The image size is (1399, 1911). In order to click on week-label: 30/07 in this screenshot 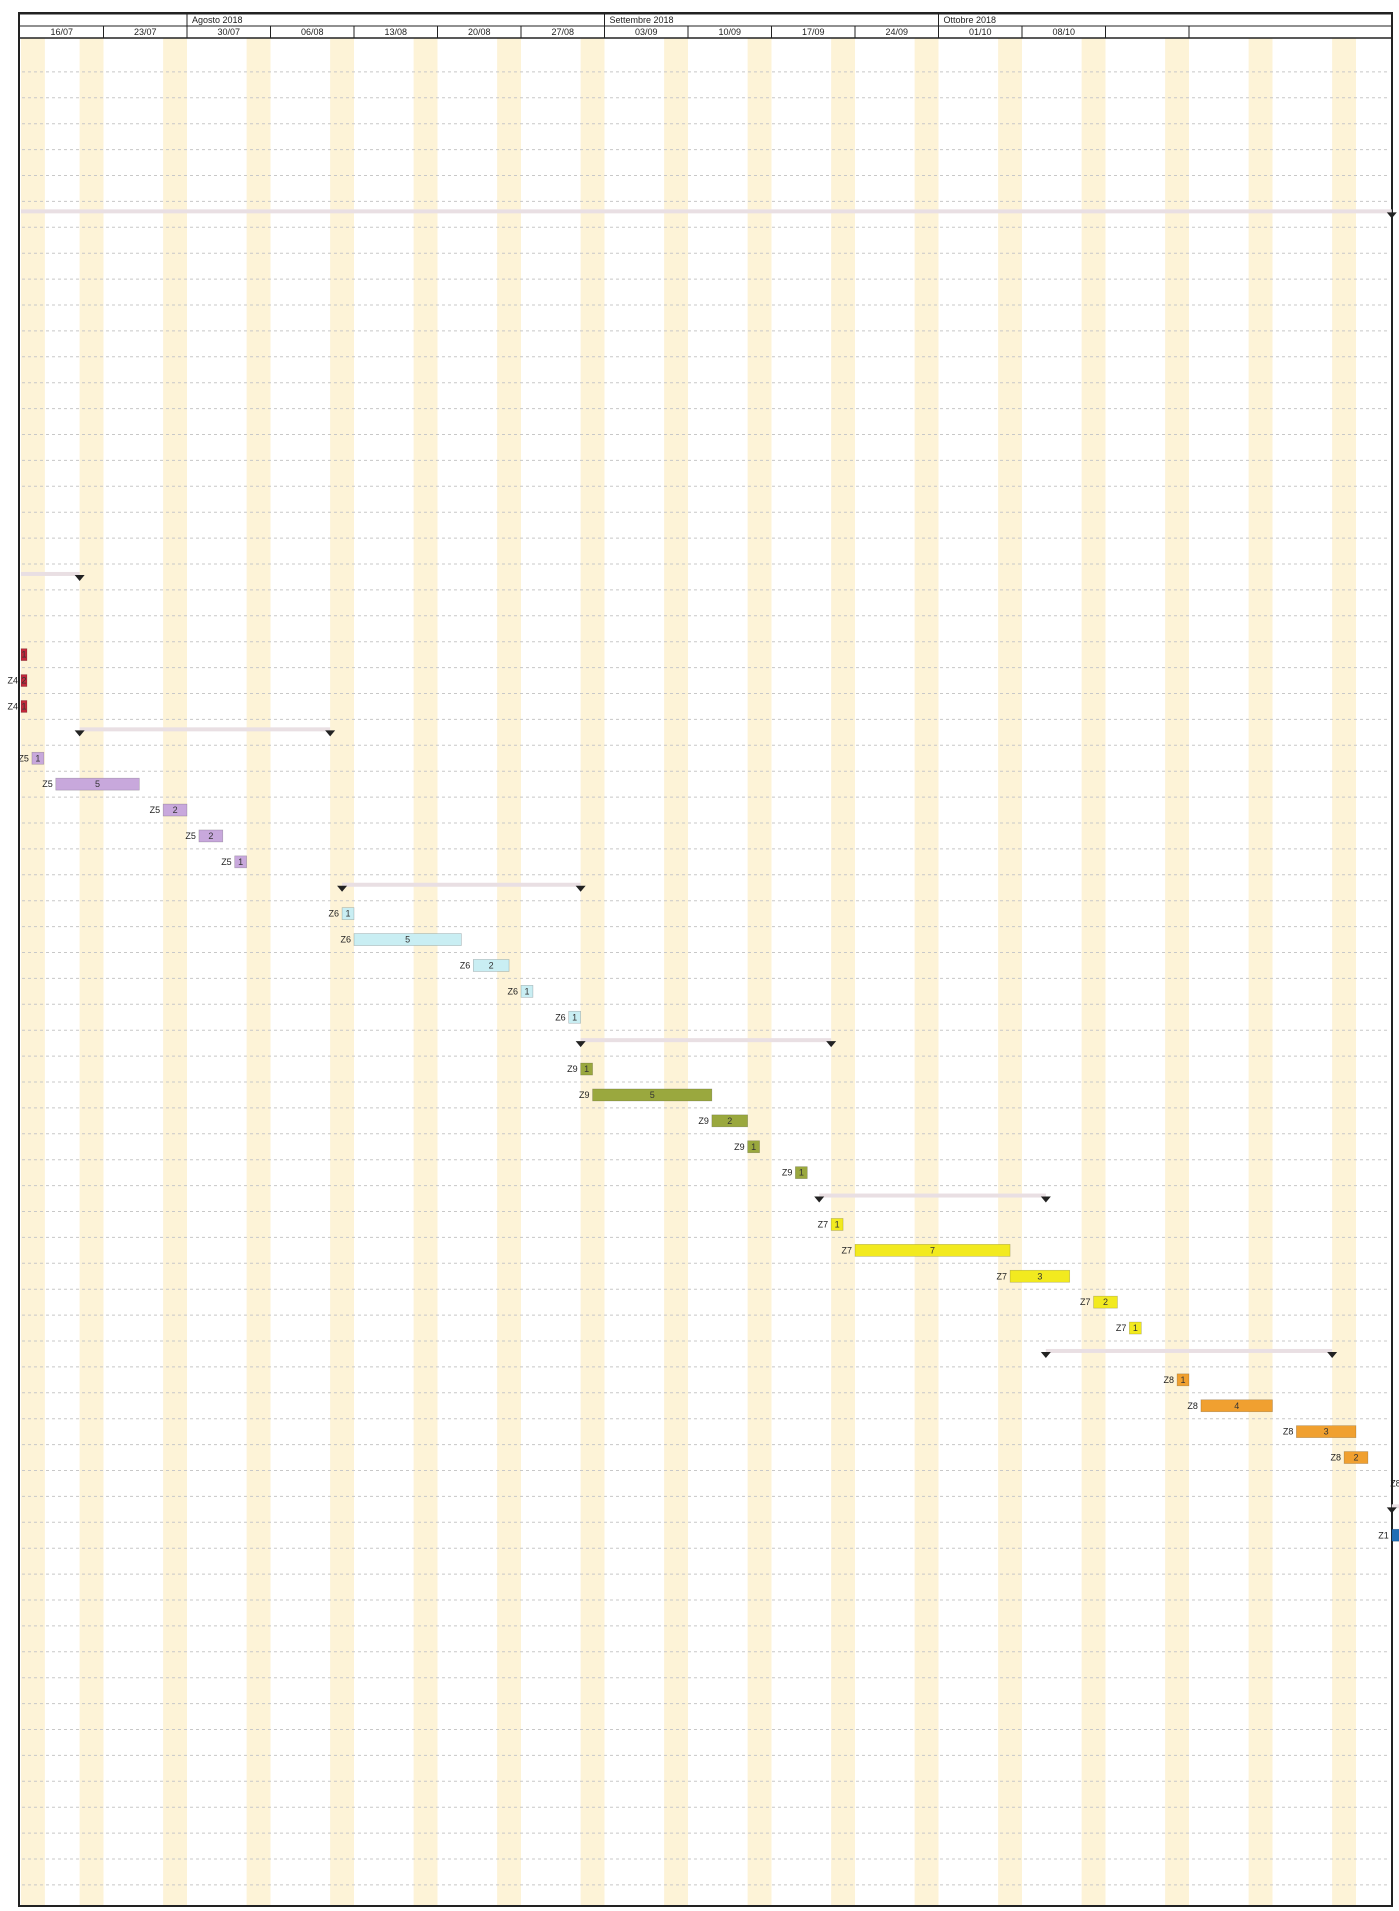, I will do `click(228, 32)`.